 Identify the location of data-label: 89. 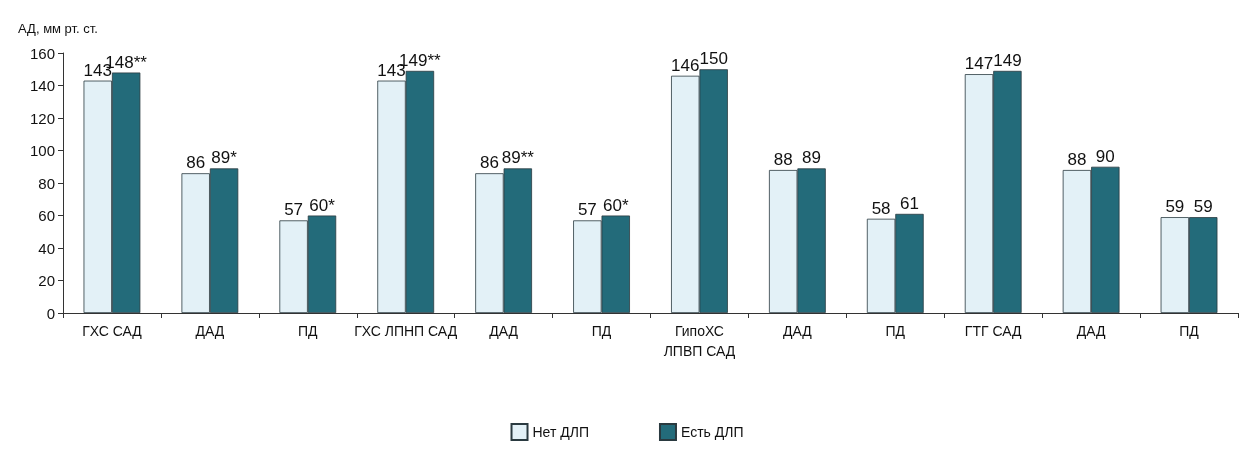
(812, 158).